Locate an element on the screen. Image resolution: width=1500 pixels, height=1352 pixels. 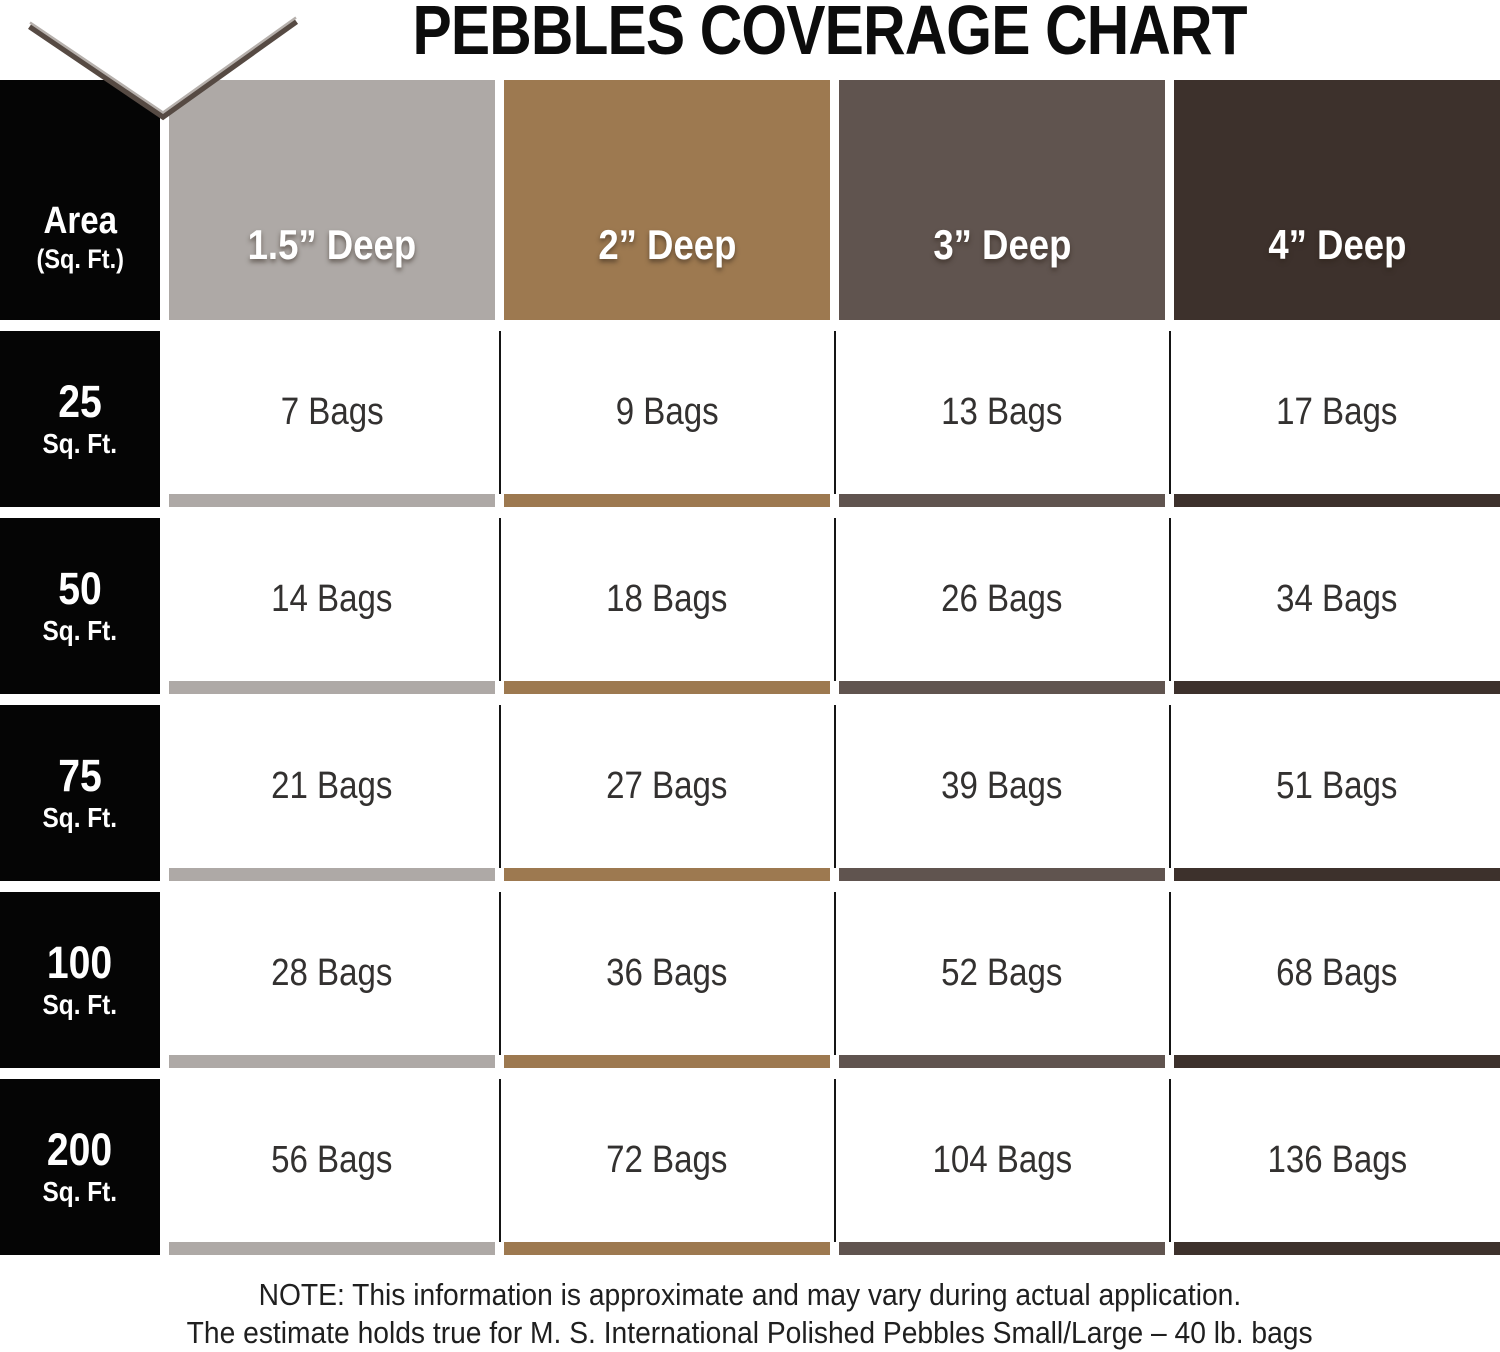
v-ribbon-dark-stroke is located at coordinates (163, 69).